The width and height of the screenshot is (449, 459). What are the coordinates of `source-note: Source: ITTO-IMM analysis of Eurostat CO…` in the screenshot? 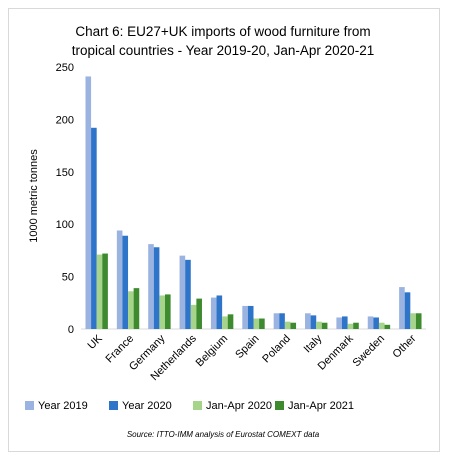 It's located at (223, 434).